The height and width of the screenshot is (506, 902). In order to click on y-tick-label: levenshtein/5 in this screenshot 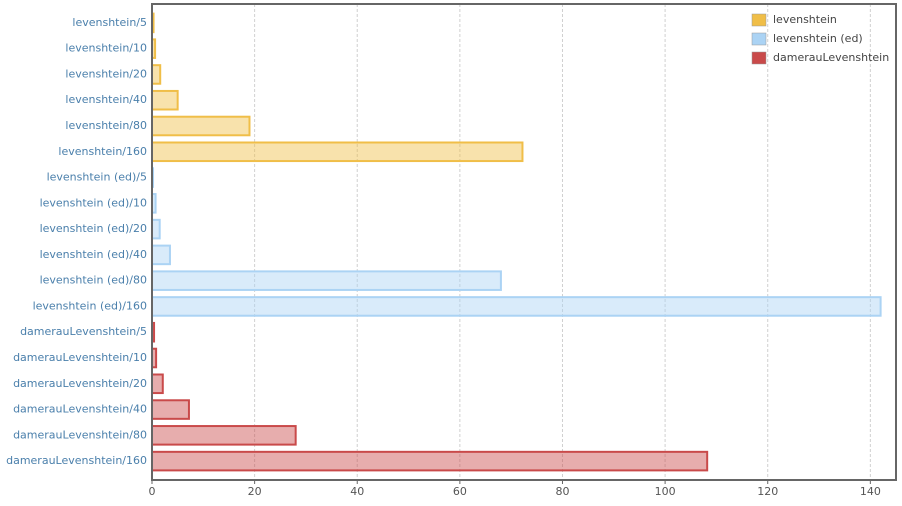, I will do `click(109, 22)`.